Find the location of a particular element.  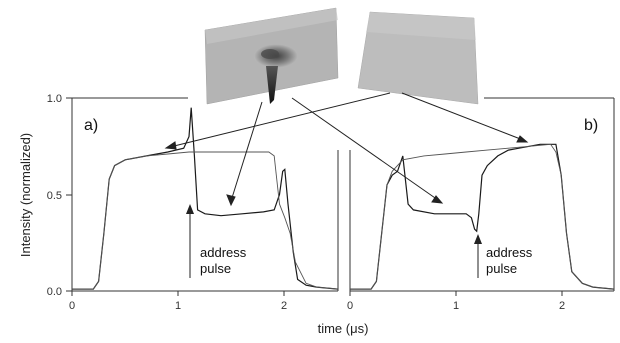

y-axis-label: Intensity (normalized) is located at coordinates (25, 195).